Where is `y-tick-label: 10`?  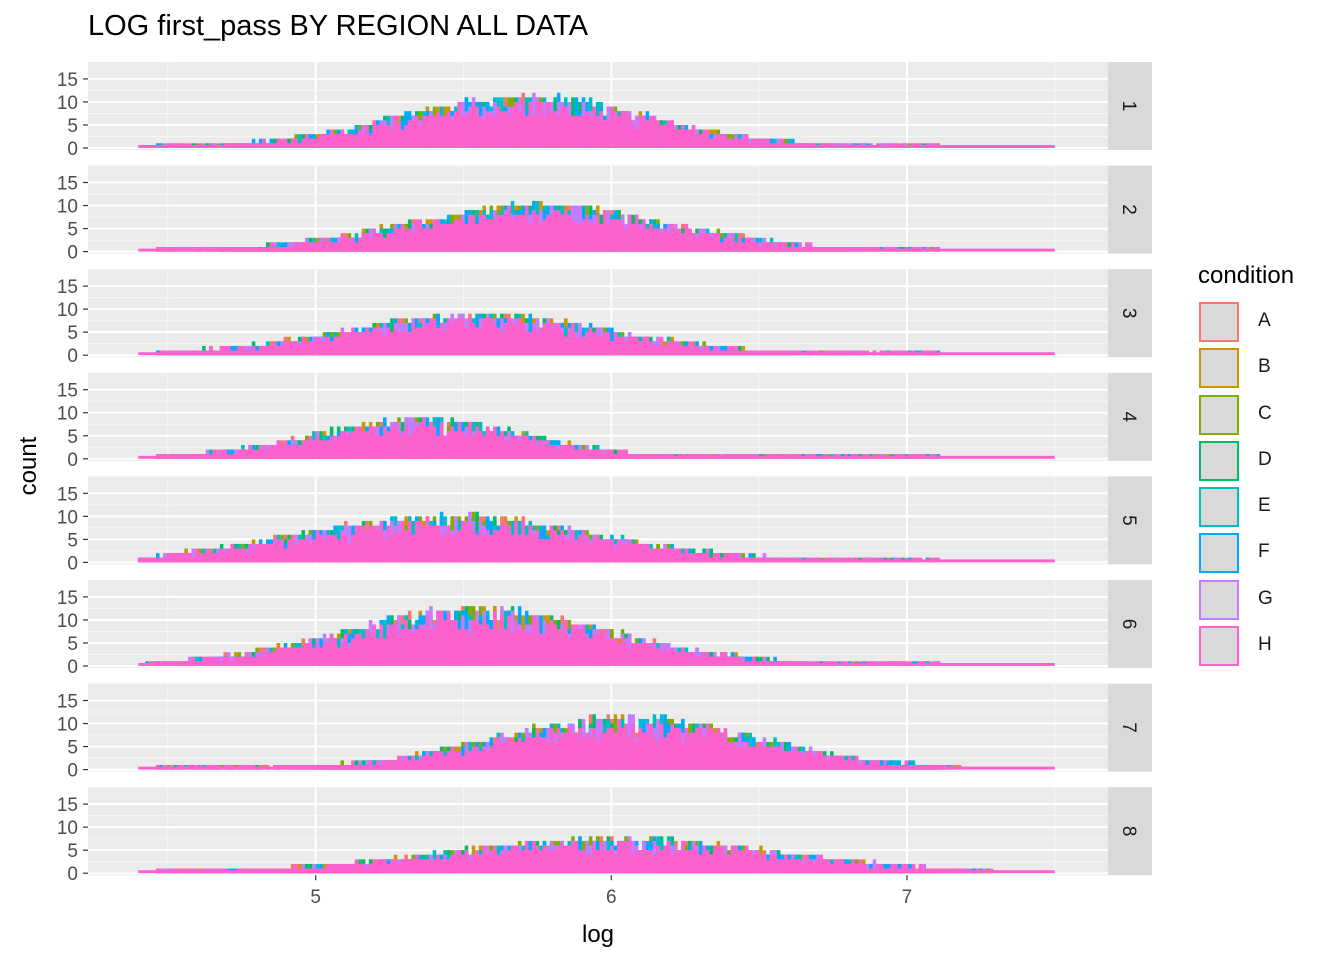
y-tick-label: 10 is located at coordinates (67, 414).